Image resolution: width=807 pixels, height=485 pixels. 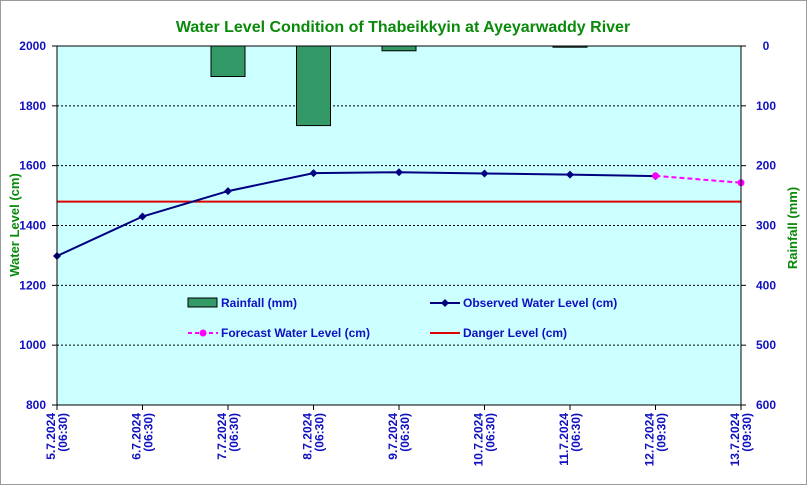 What do you see at coordinates (32, 226) in the screenshot?
I see `y-tick-label: 1400` at bounding box center [32, 226].